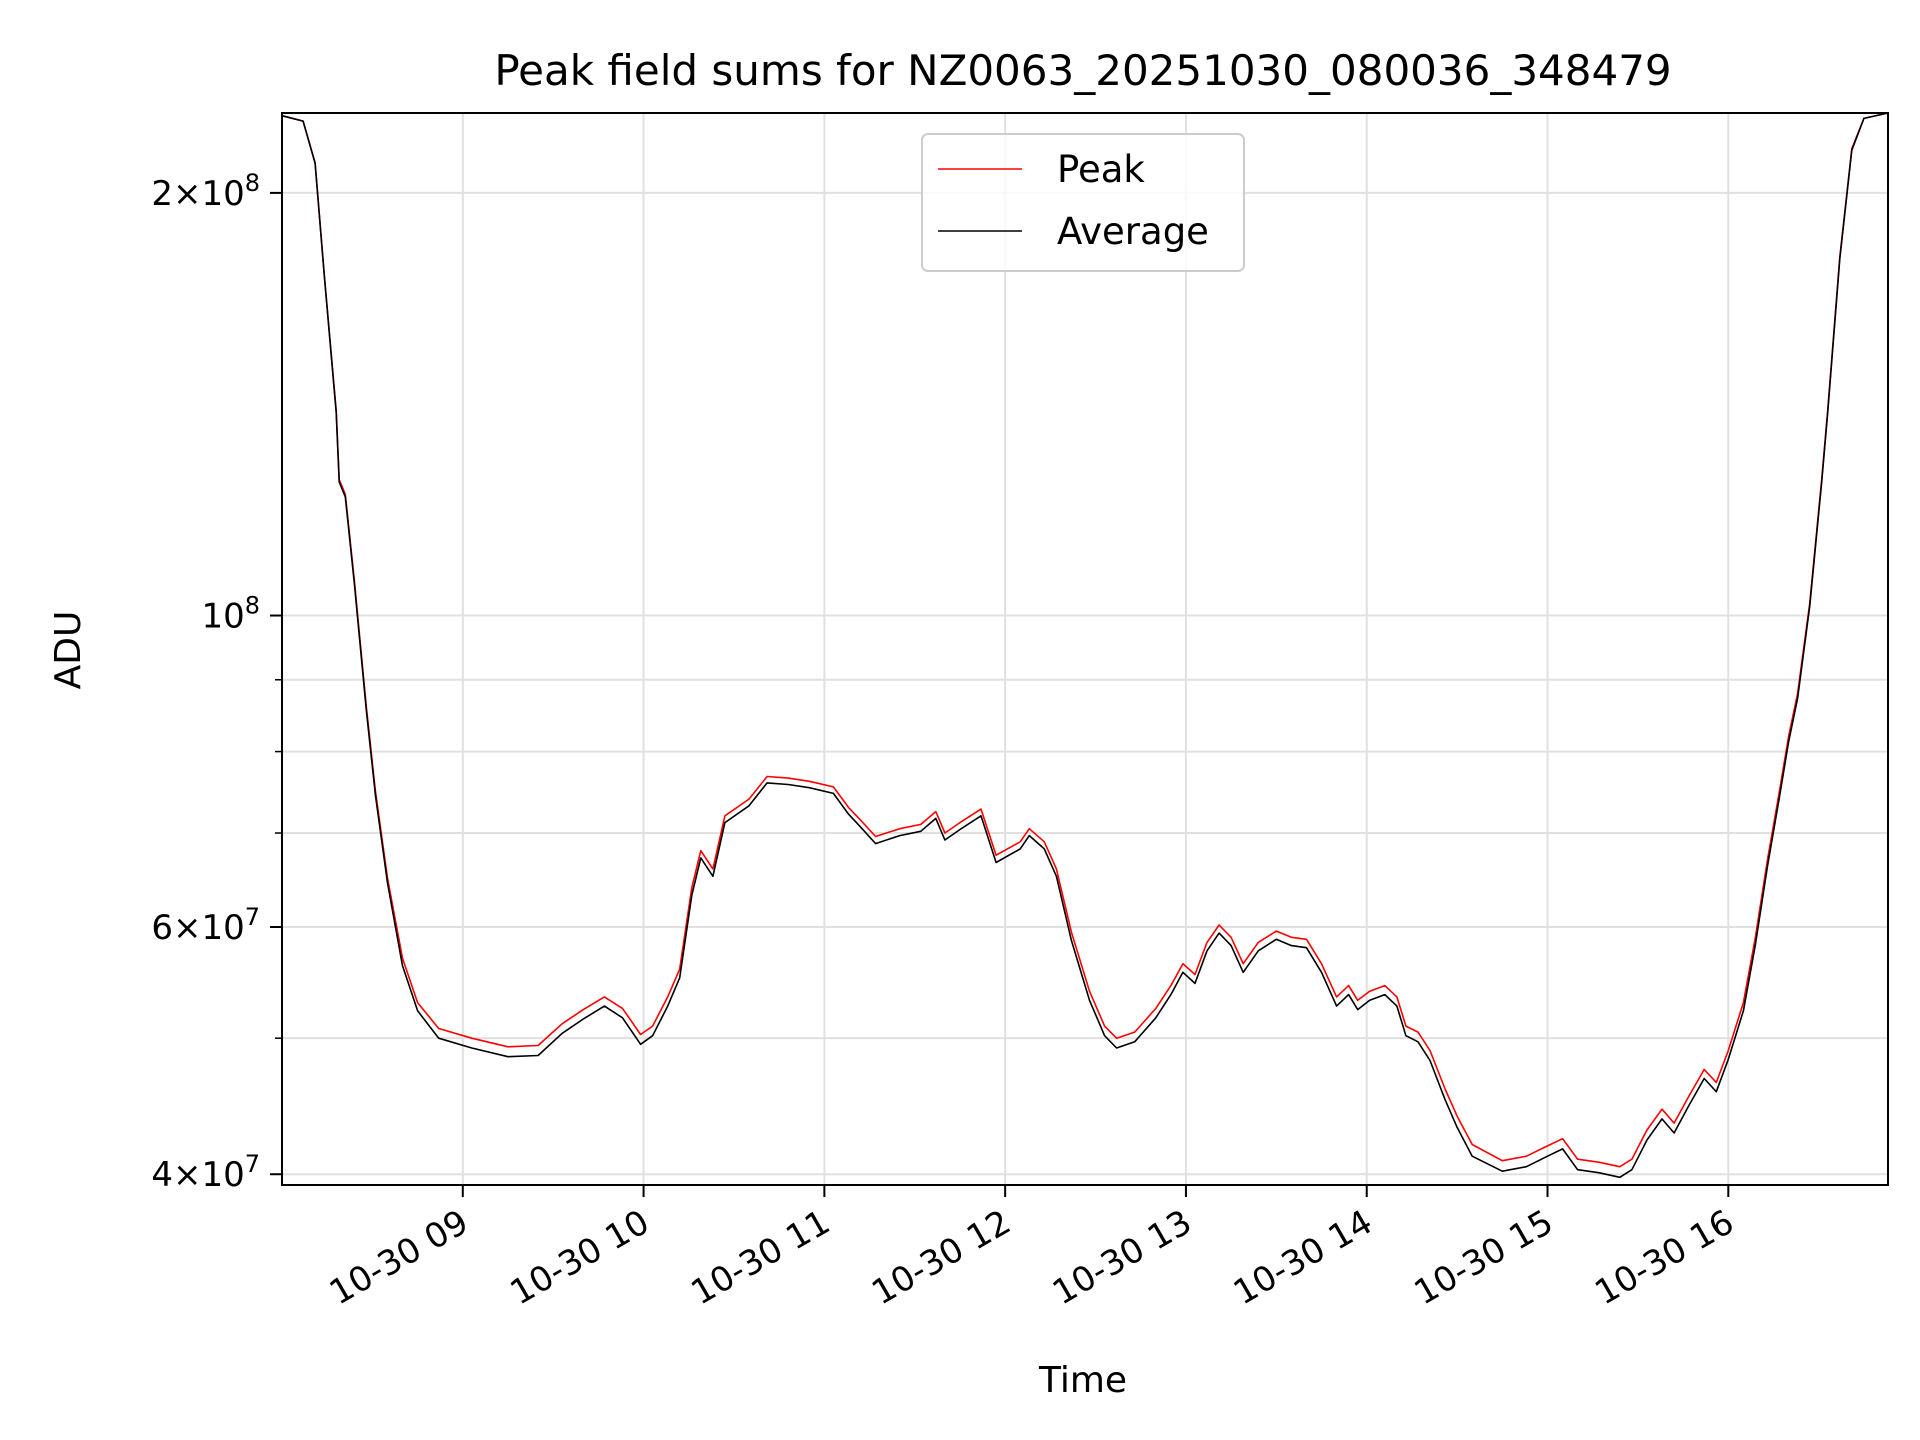  Describe the element at coordinates (230, 614) in the screenshot. I see `y-tick-label: 108` at that location.